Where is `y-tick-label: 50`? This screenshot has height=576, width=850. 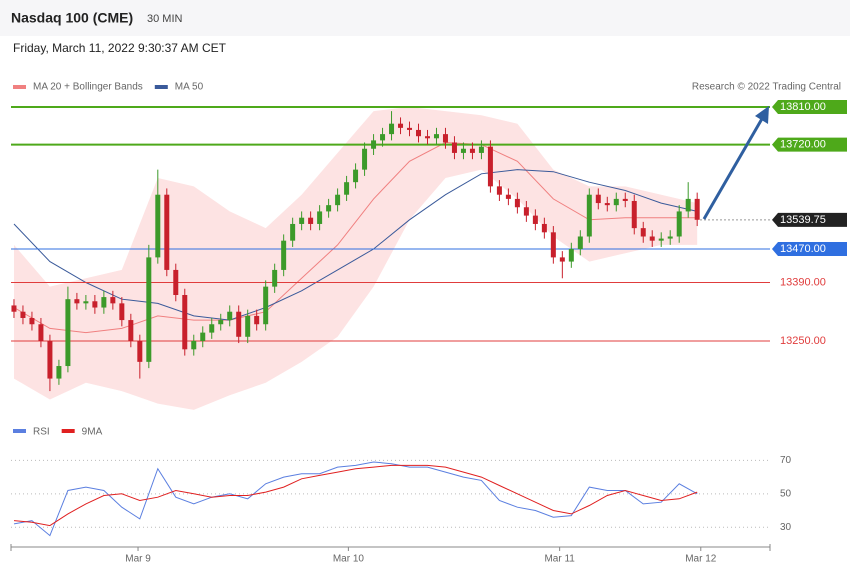 y-tick-label: 50 is located at coordinates (786, 493).